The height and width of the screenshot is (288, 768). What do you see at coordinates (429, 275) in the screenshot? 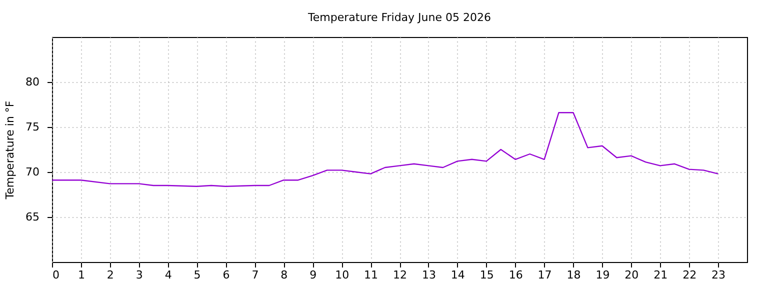
I see `x-tick-label: 13` at bounding box center [429, 275].